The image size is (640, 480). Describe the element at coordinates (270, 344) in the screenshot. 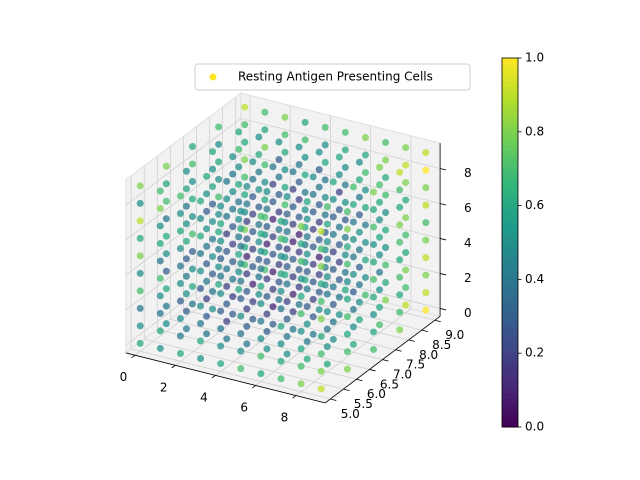

I see `grid-line` at that location.